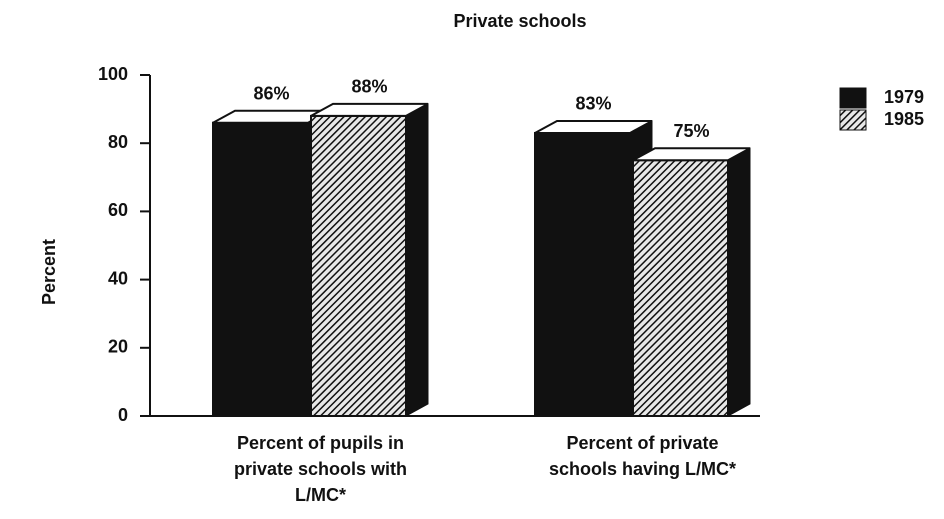  What do you see at coordinates (904, 97) in the screenshot?
I see `legend-label: 1979` at bounding box center [904, 97].